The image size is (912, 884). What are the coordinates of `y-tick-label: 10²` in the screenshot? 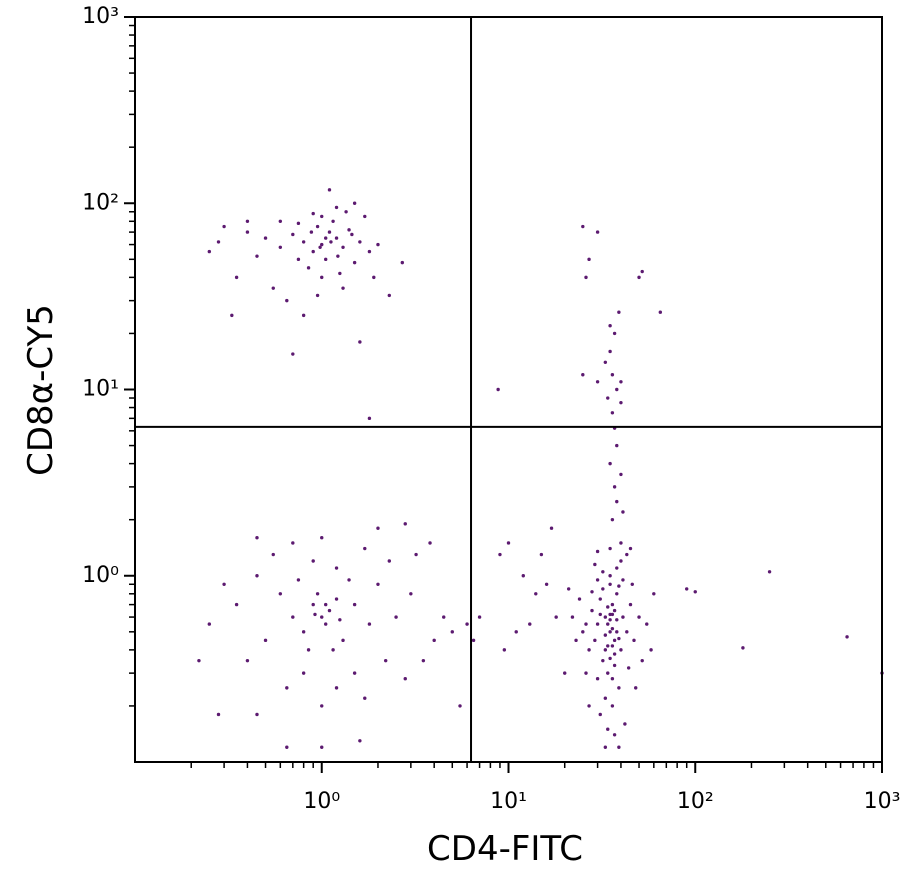 It's located at (100, 202).